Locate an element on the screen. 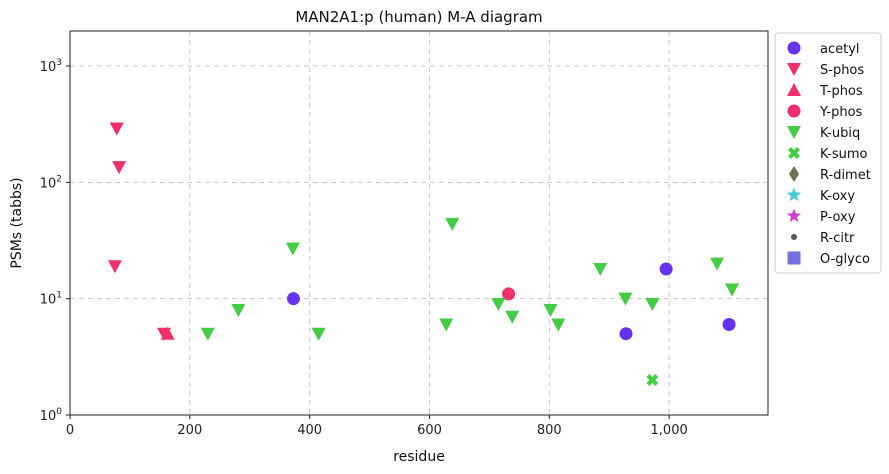 The image size is (889, 474). y-tick-label: 10⁰ is located at coordinates (51, 415).